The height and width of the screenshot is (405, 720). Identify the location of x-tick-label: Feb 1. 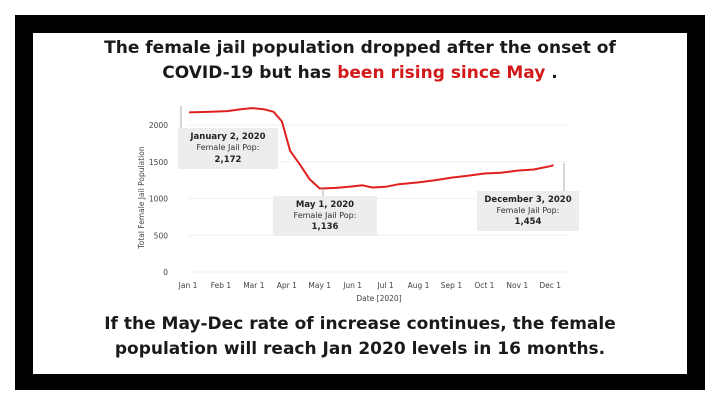
(221, 285).